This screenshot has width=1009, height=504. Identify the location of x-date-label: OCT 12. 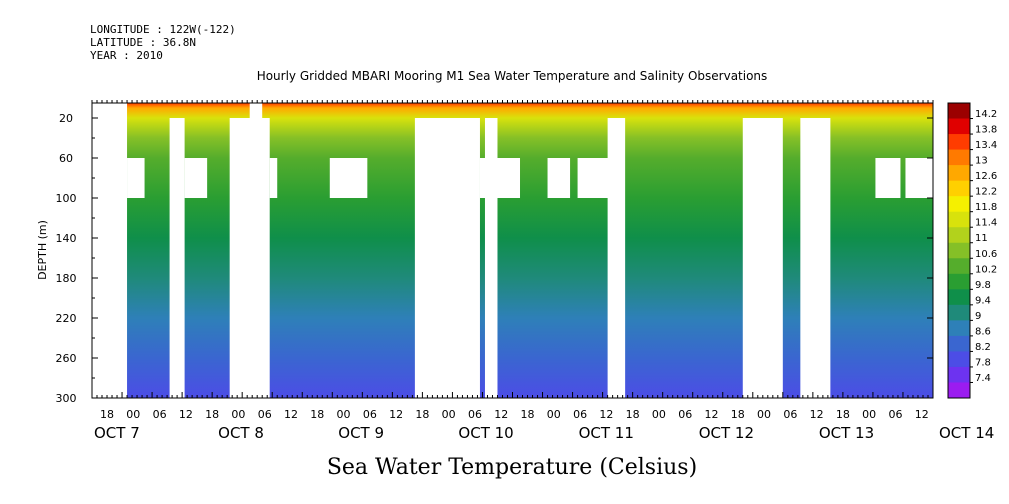
(726, 433).